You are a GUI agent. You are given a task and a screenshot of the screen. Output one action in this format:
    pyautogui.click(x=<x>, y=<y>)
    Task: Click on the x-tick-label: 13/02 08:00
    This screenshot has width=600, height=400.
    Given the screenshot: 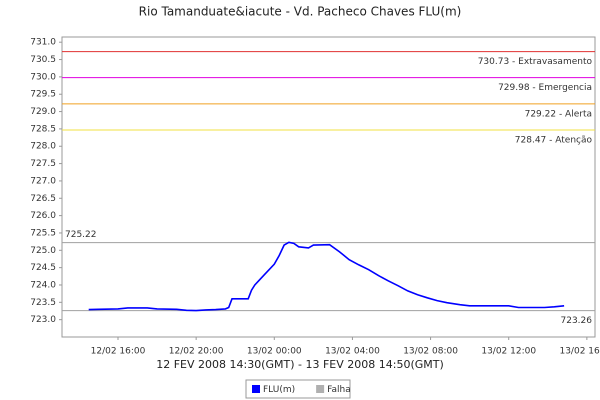 What is the action you would take?
    pyautogui.click(x=430, y=352)
    